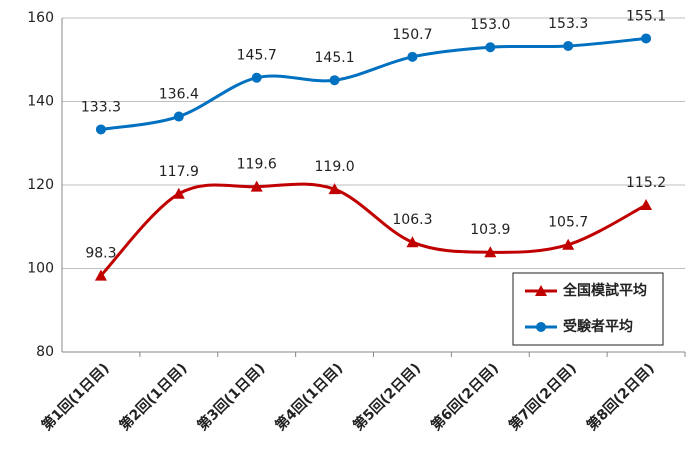 Image resolution: width=700 pixels, height=460 pixels. Describe the element at coordinates (387, 397) in the screenshot. I see `x-tick-label: 第5回(2日目)` at that location.